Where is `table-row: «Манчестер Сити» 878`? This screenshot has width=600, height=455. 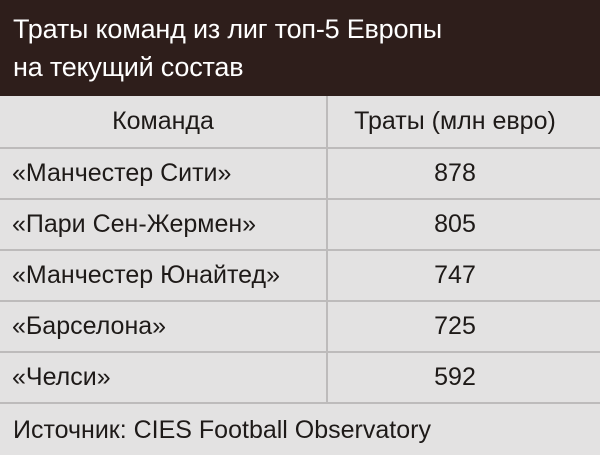 table-row: «Манчестер Сити» 878 is located at coordinates (300, 174).